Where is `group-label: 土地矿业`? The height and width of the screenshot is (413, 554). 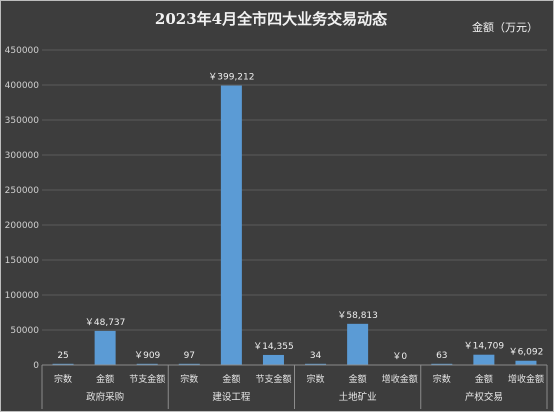 group-label: 土地矿业 is located at coordinates (358, 397).